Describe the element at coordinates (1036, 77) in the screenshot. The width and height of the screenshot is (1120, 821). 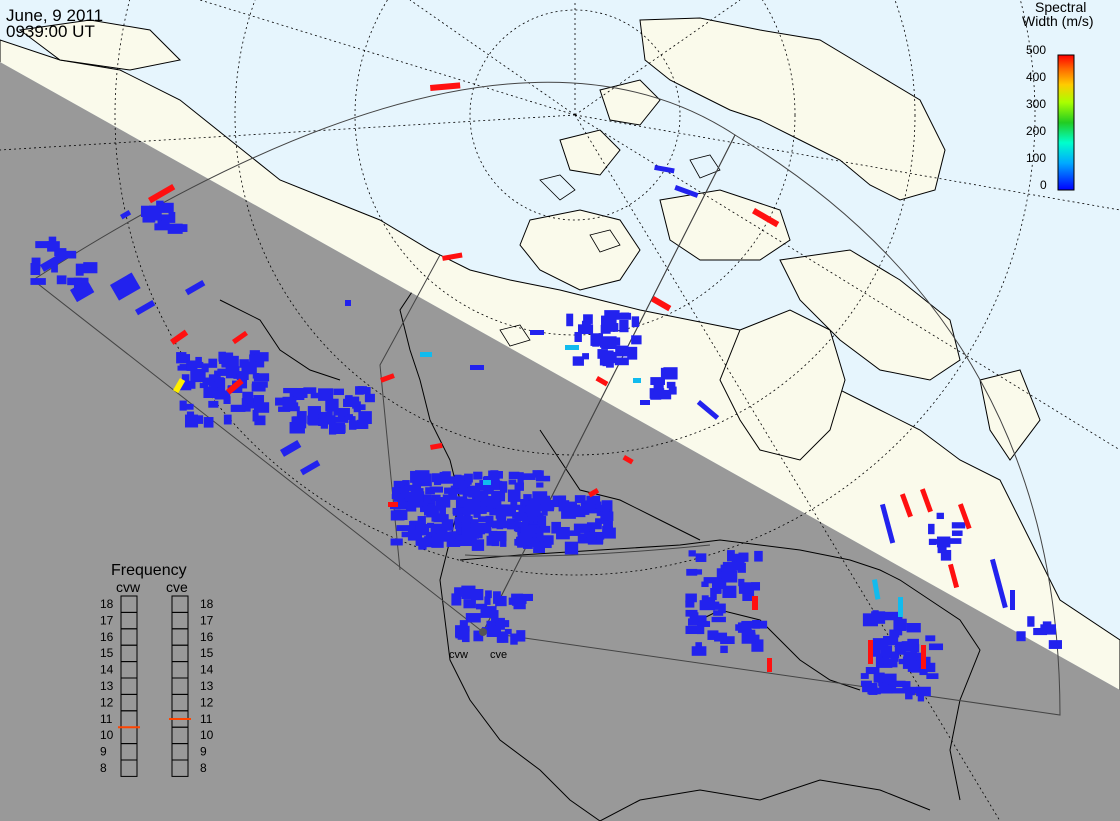
I see `colorbar-tick: 400` at that location.